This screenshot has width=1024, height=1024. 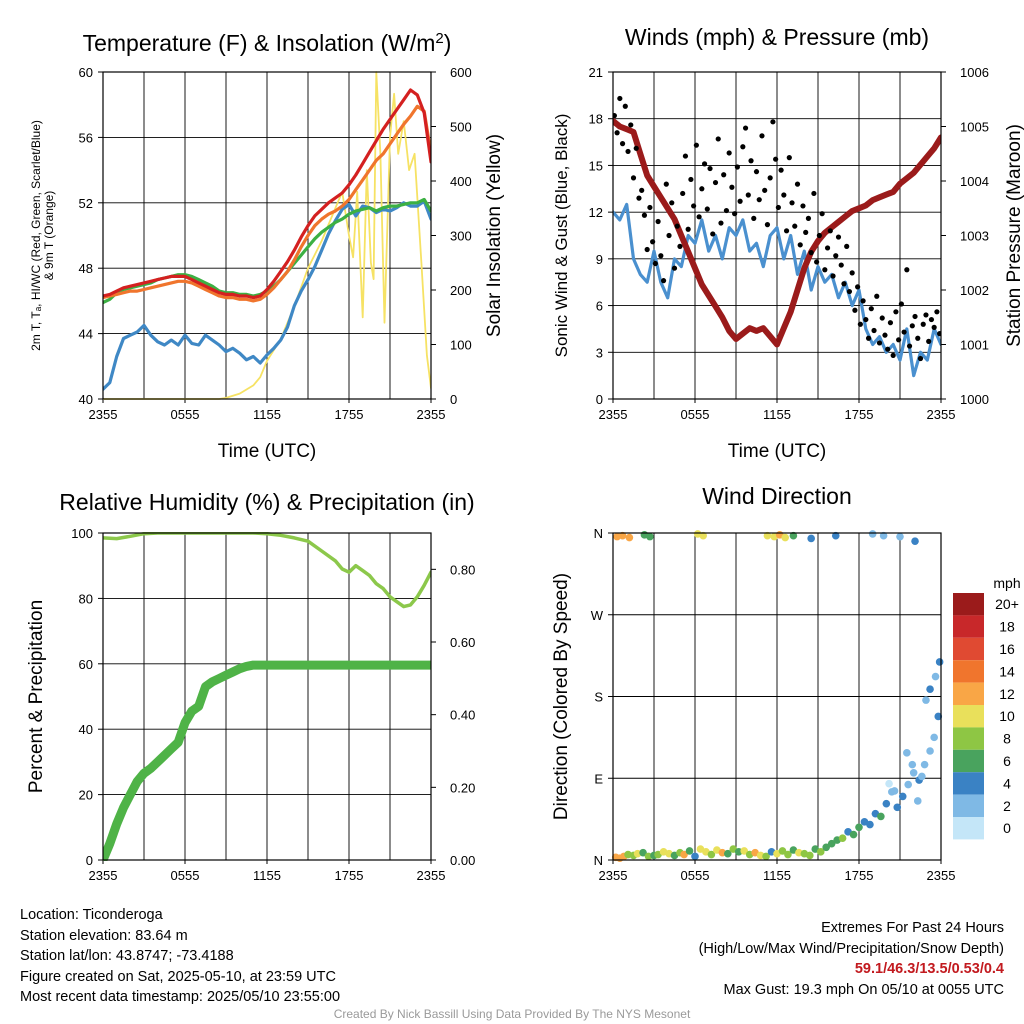 I want to click on direction-xtick-label: 1755, so click(x=859, y=875).